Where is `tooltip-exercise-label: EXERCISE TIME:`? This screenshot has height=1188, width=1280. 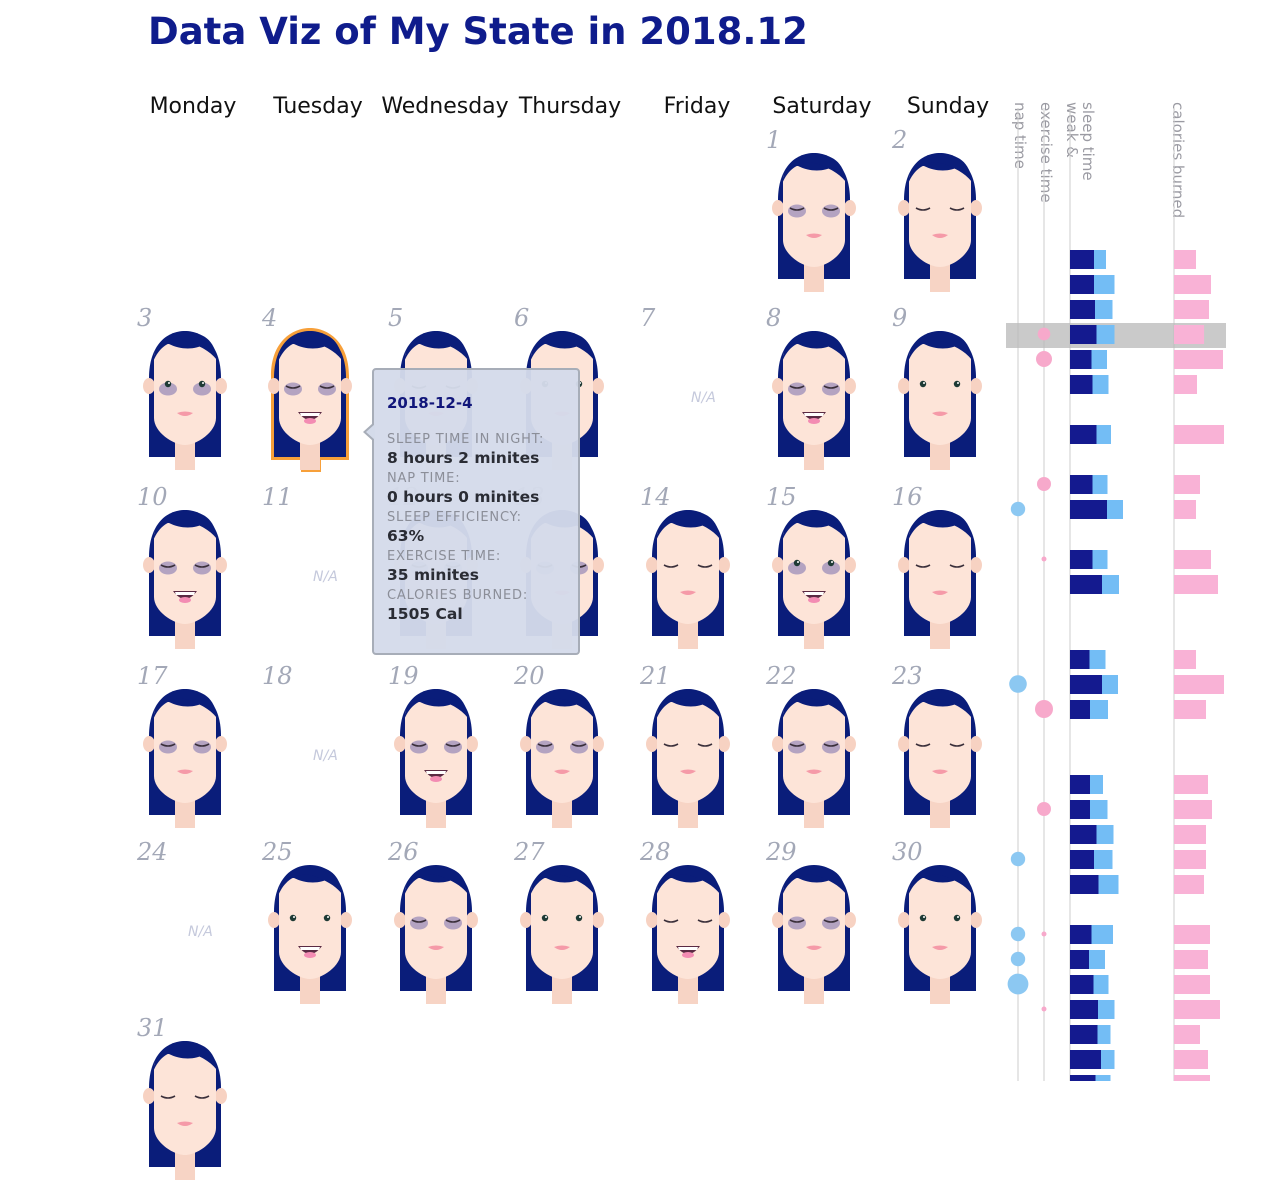
tooltip-exercise-label: EXERCISE TIME: is located at coordinates (444, 556).